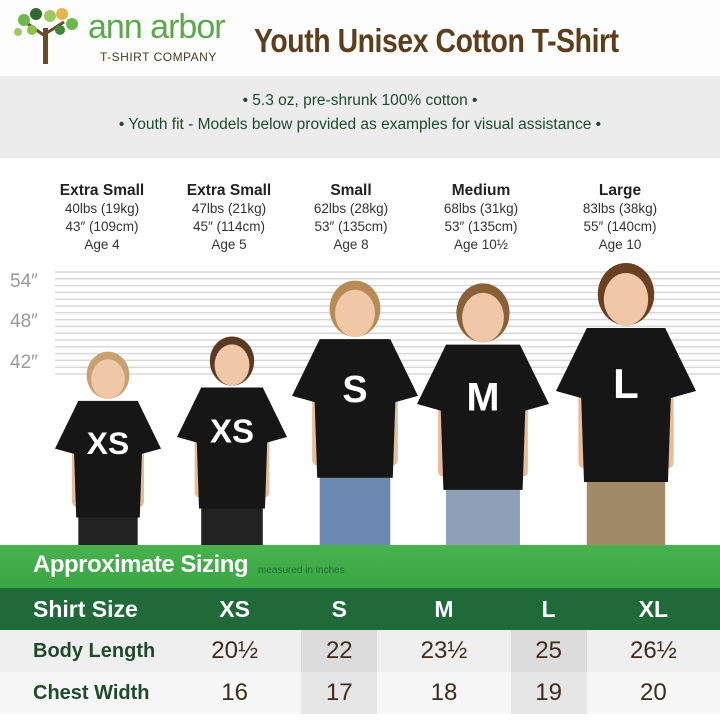  I want to click on header-cell: XL, so click(653, 609).